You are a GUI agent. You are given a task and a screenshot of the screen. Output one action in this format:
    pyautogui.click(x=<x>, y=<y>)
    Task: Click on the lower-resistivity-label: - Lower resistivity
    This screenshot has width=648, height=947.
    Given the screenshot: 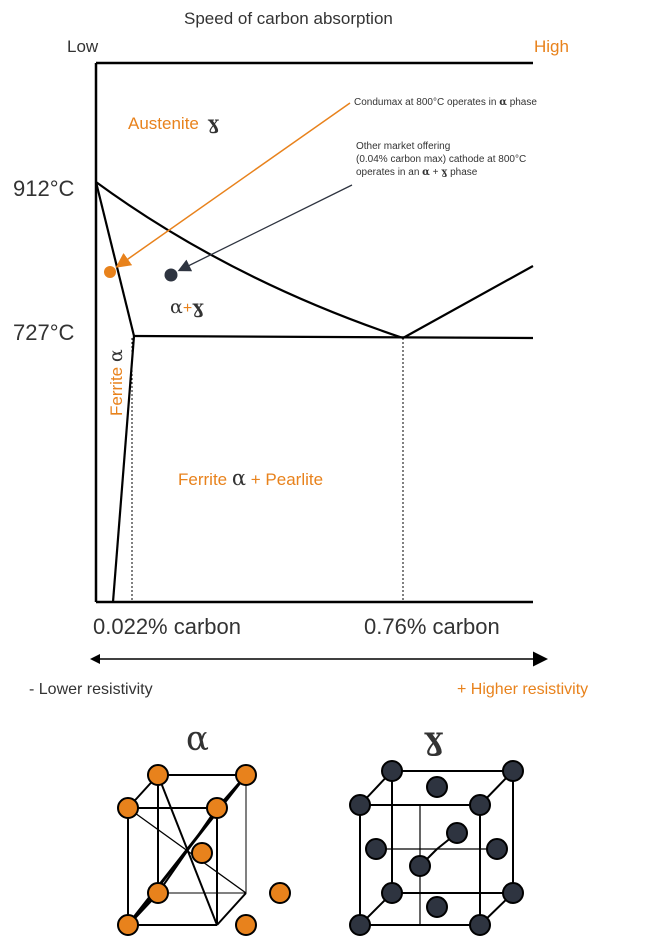 What is the action you would take?
    pyautogui.click(x=91, y=689)
    